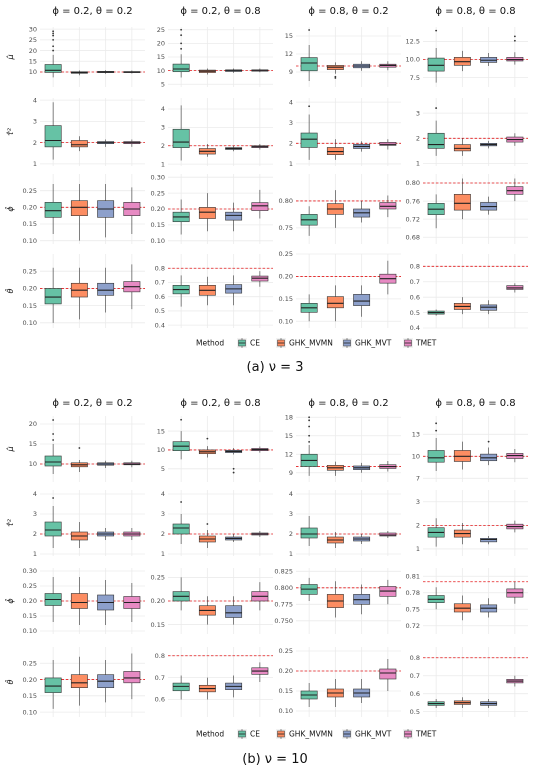 The width and height of the screenshot is (550, 772). What do you see at coordinates (163, 469) in the screenshot?
I see `tick-label: 5` at bounding box center [163, 469].